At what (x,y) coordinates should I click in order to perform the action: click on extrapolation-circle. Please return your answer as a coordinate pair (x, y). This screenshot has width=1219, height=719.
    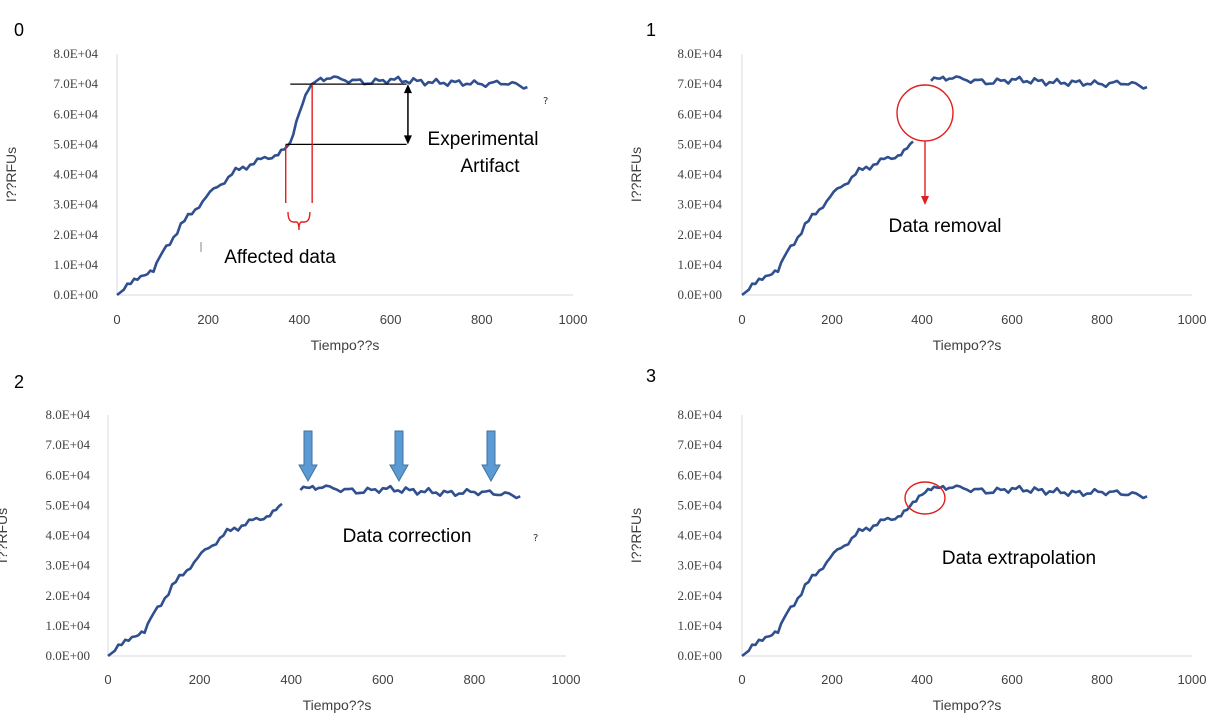
    Looking at the image, I should click on (925, 498).